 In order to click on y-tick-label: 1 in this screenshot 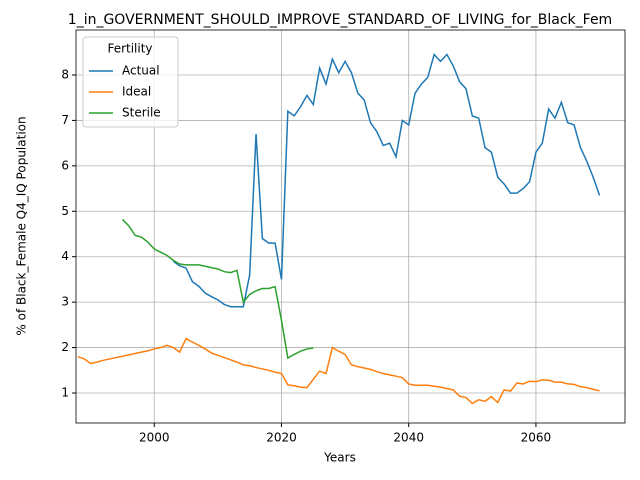, I will do `click(65, 393)`.